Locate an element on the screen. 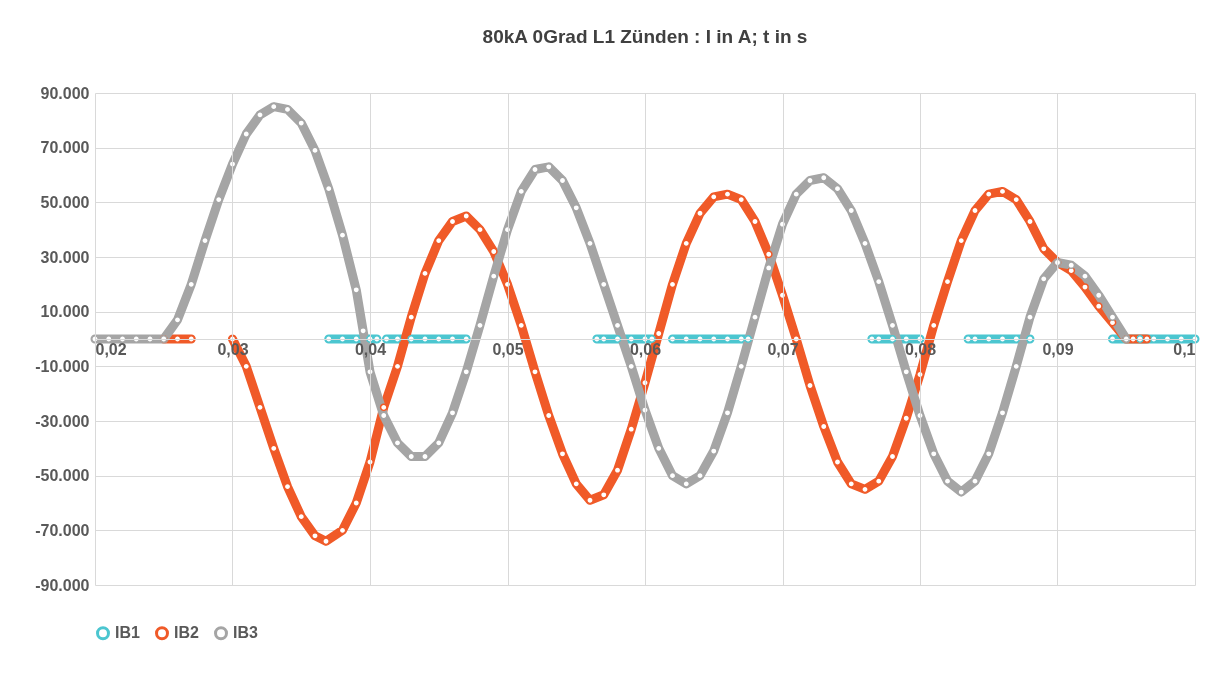 The image size is (1213, 684). y-tick-label: -50.000 is located at coordinates (62, 476).